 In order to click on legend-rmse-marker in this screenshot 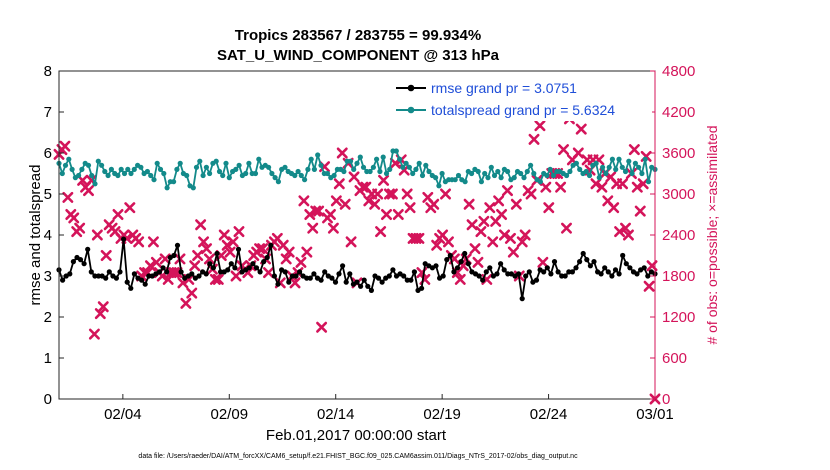, I will do `click(411, 88)`.